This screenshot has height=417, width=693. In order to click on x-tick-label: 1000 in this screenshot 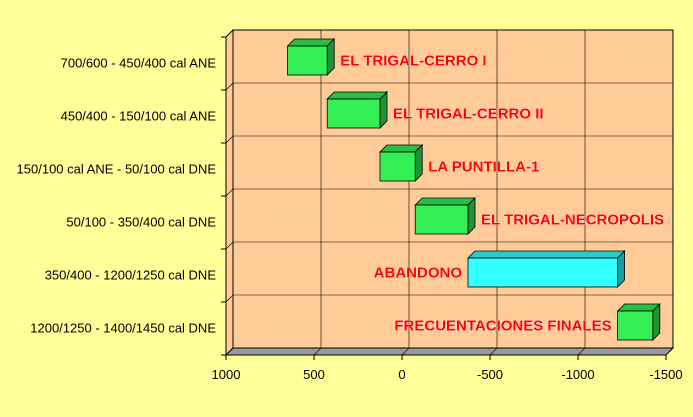, I will do `click(226, 374)`.